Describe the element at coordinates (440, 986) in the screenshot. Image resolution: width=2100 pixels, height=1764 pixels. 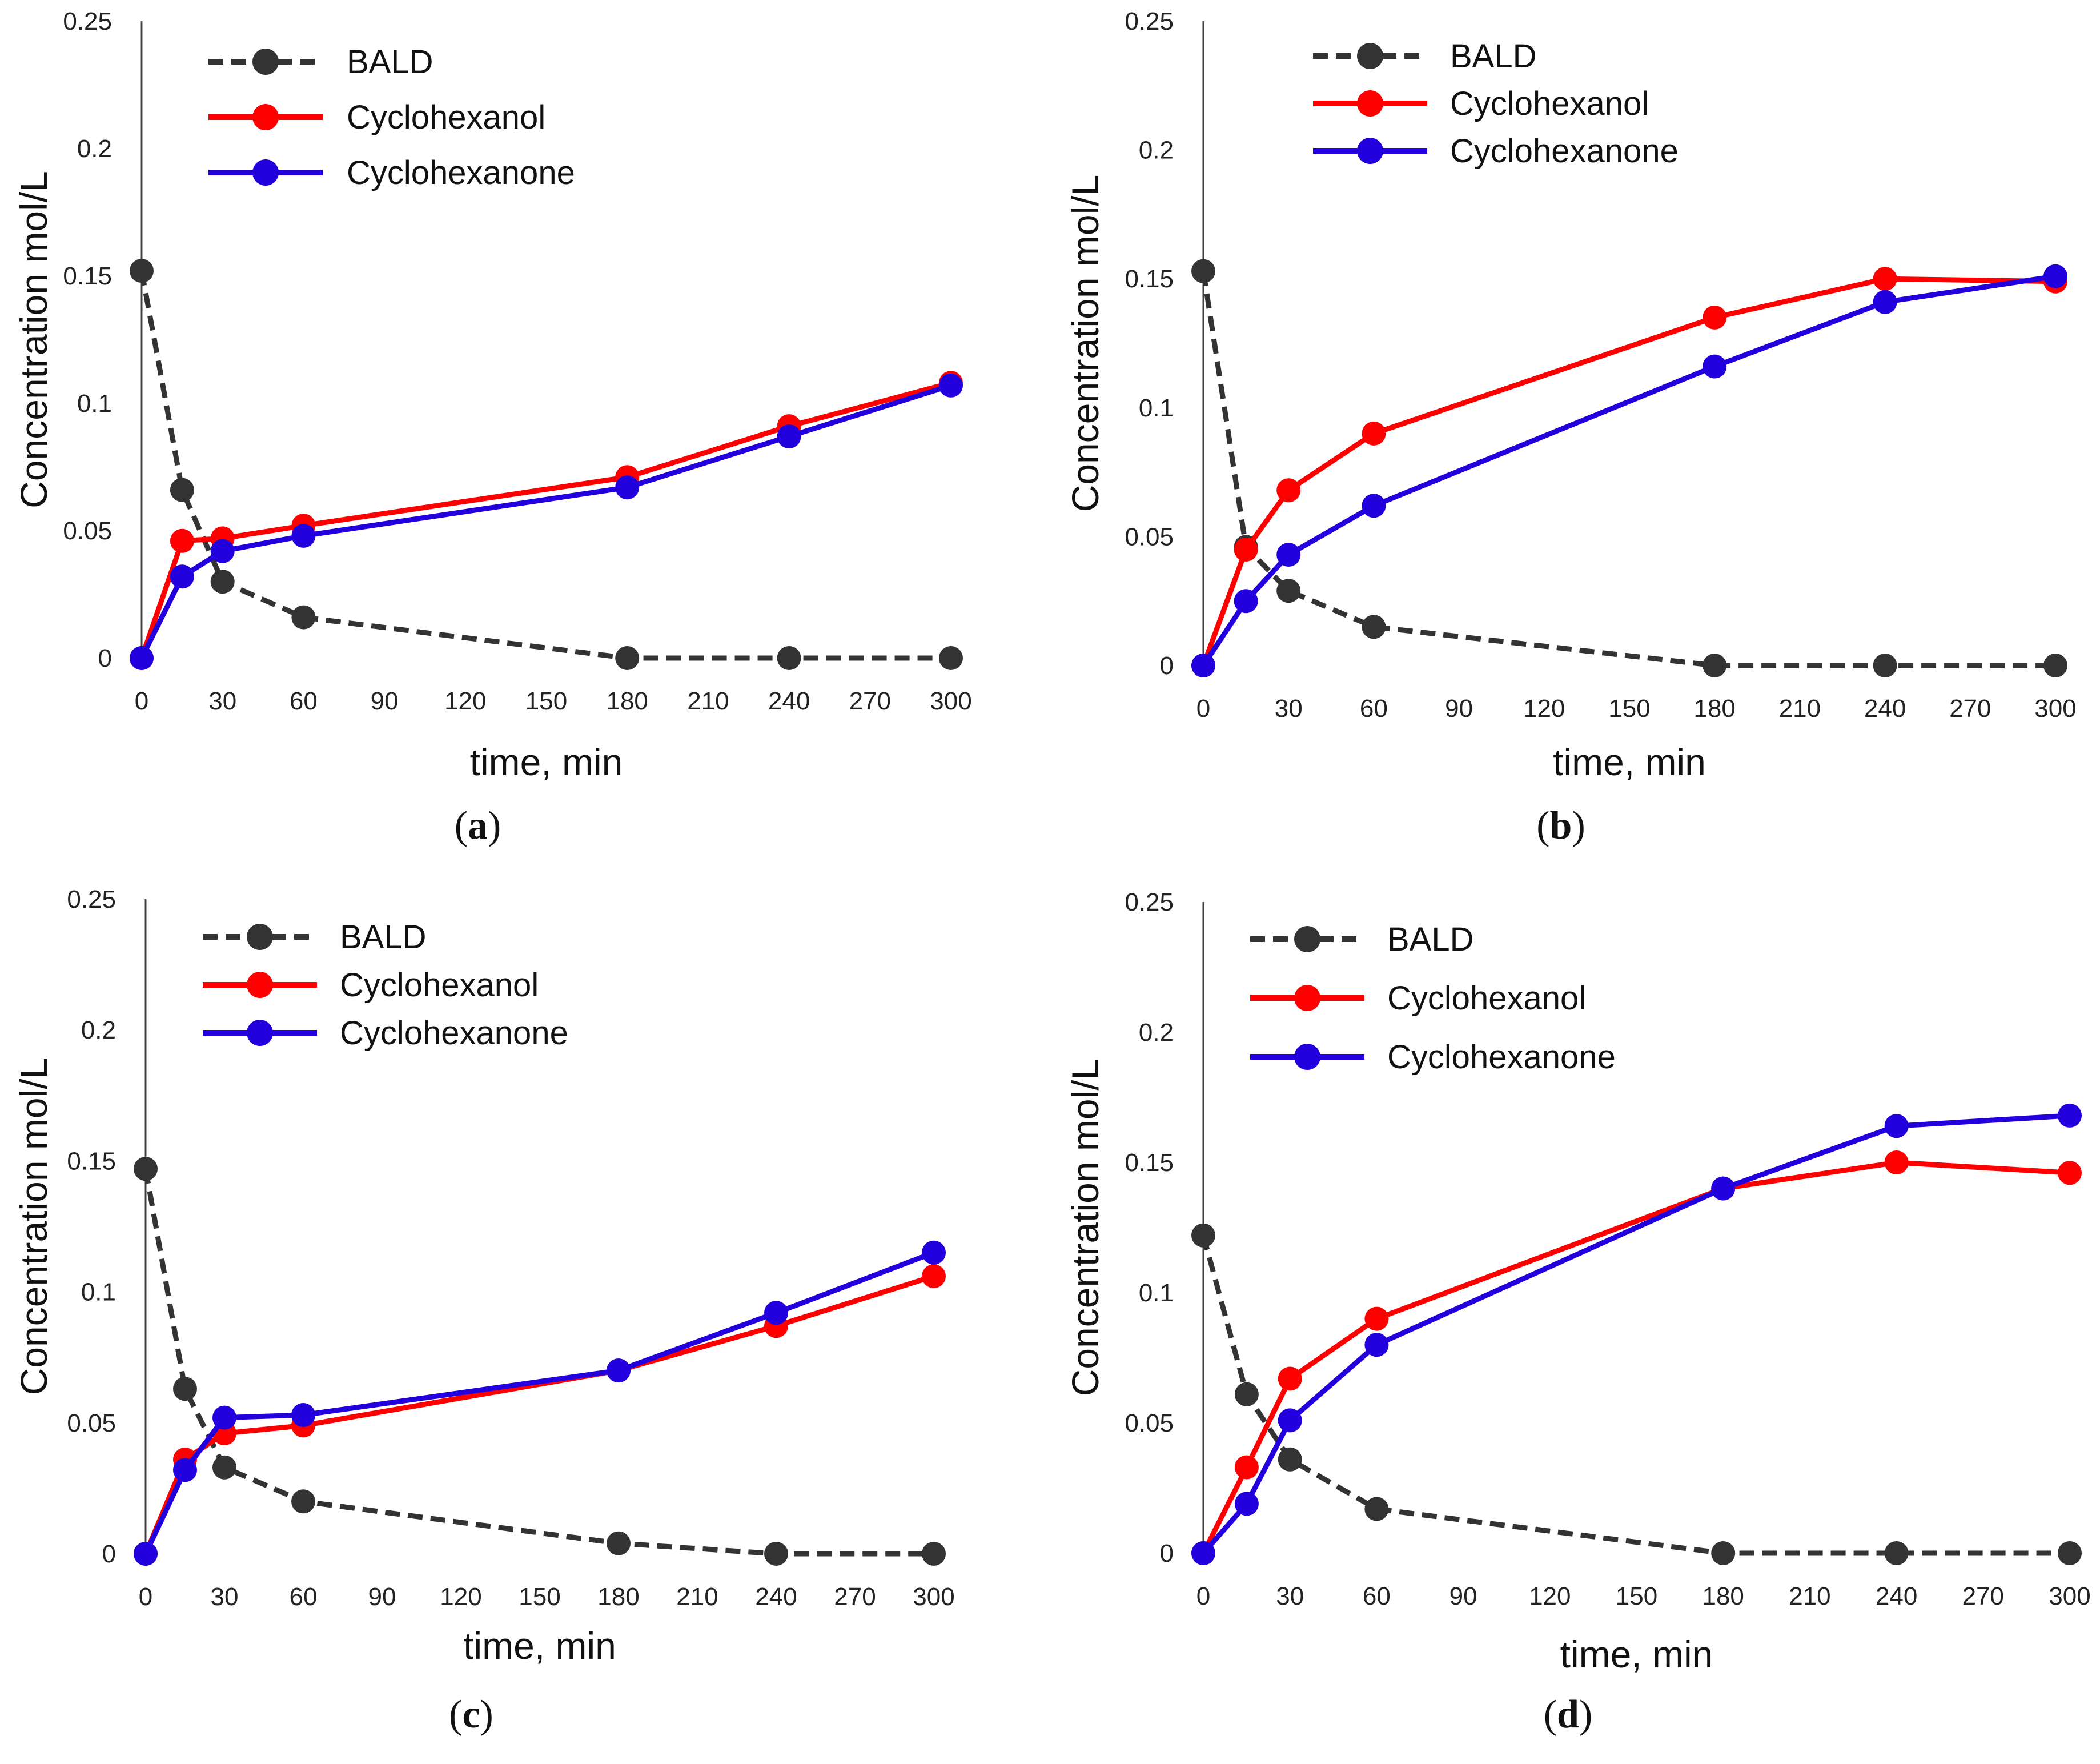
I see `legend-label-cyclohexanol-c: Cyclohexanol` at that location.